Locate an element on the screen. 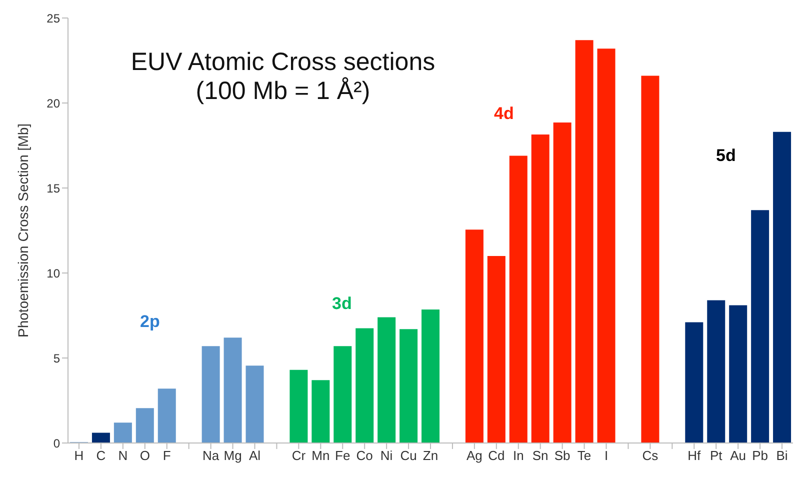 This screenshot has width=797, height=480. x-tick-label: Pt is located at coordinates (716, 456).